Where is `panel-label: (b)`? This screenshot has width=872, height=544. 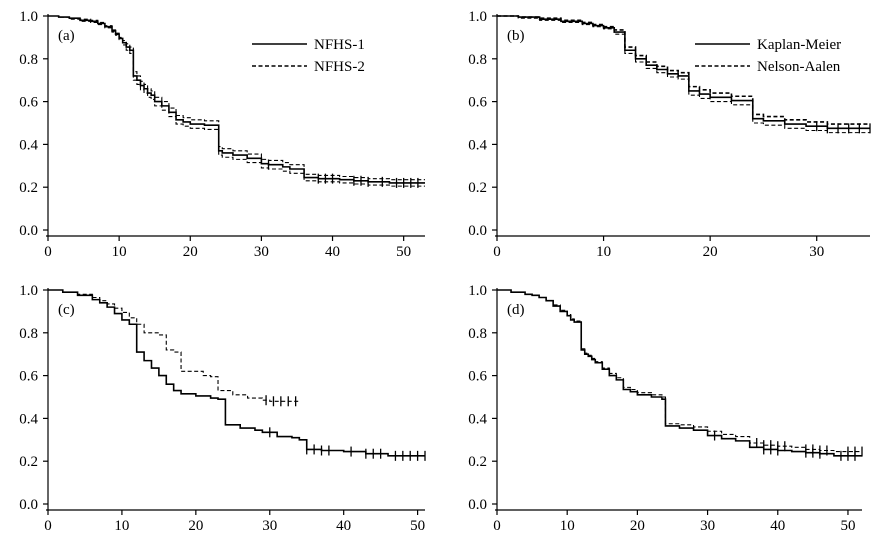 panel-label: (b) is located at coordinates (516, 36).